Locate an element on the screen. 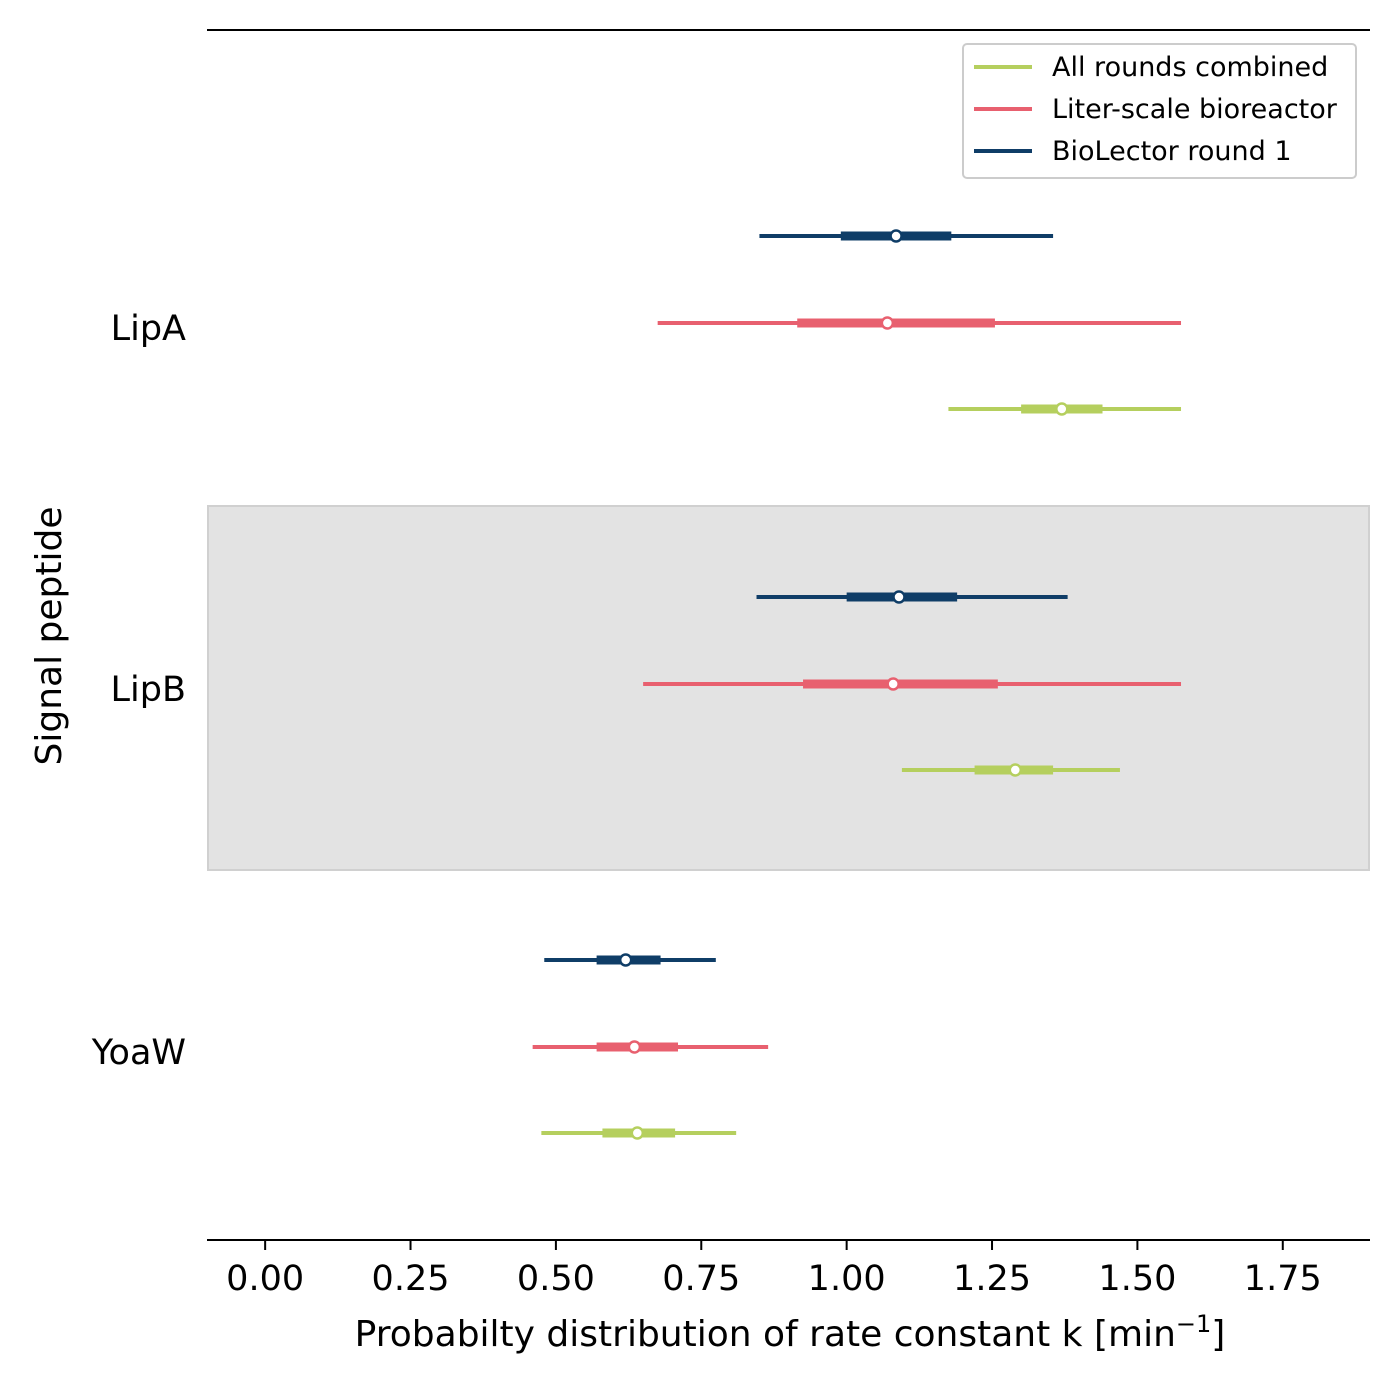 The width and height of the screenshot is (1400, 1400). x-axis-ticks: 0.00 0.25 0.50 0.75 1.00 1.25 1.50 1.75 is located at coordinates (774, 1269).